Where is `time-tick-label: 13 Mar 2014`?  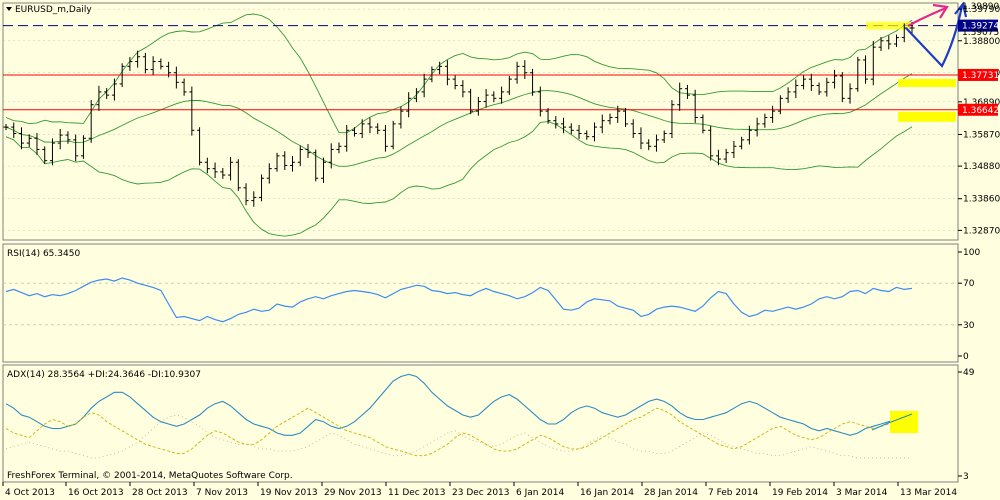 time-tick-label: 13 Mar 2014 is located at coordinates (928, 493).